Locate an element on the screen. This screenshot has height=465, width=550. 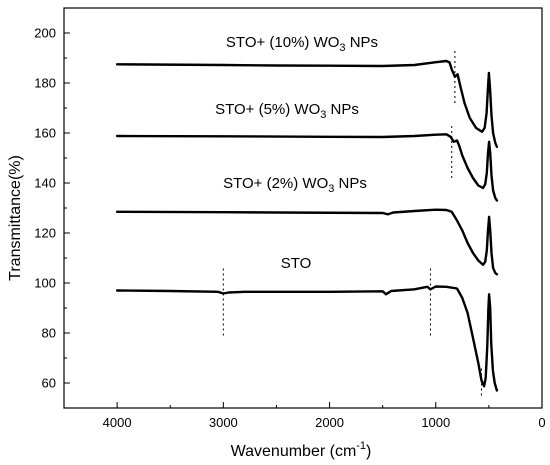
series-label-3: STO+ (10%) WO3 NPs is located at coordinates (302, 44).